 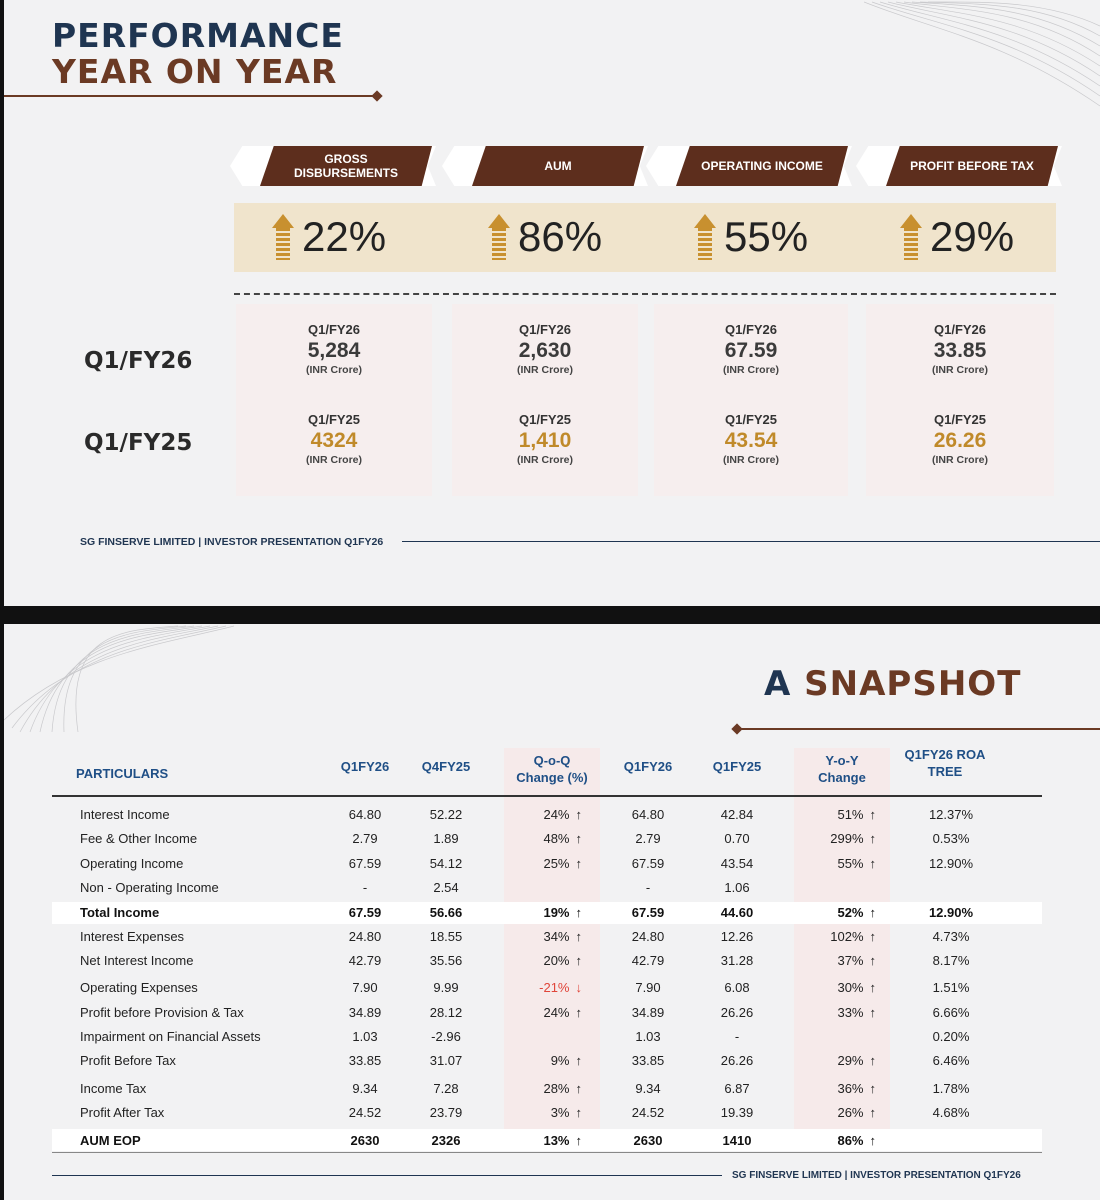 What do you see at coordinates (554, 987) in the screenshot?
I see `qoq-value: -21%` at bounding box center [554, 987].